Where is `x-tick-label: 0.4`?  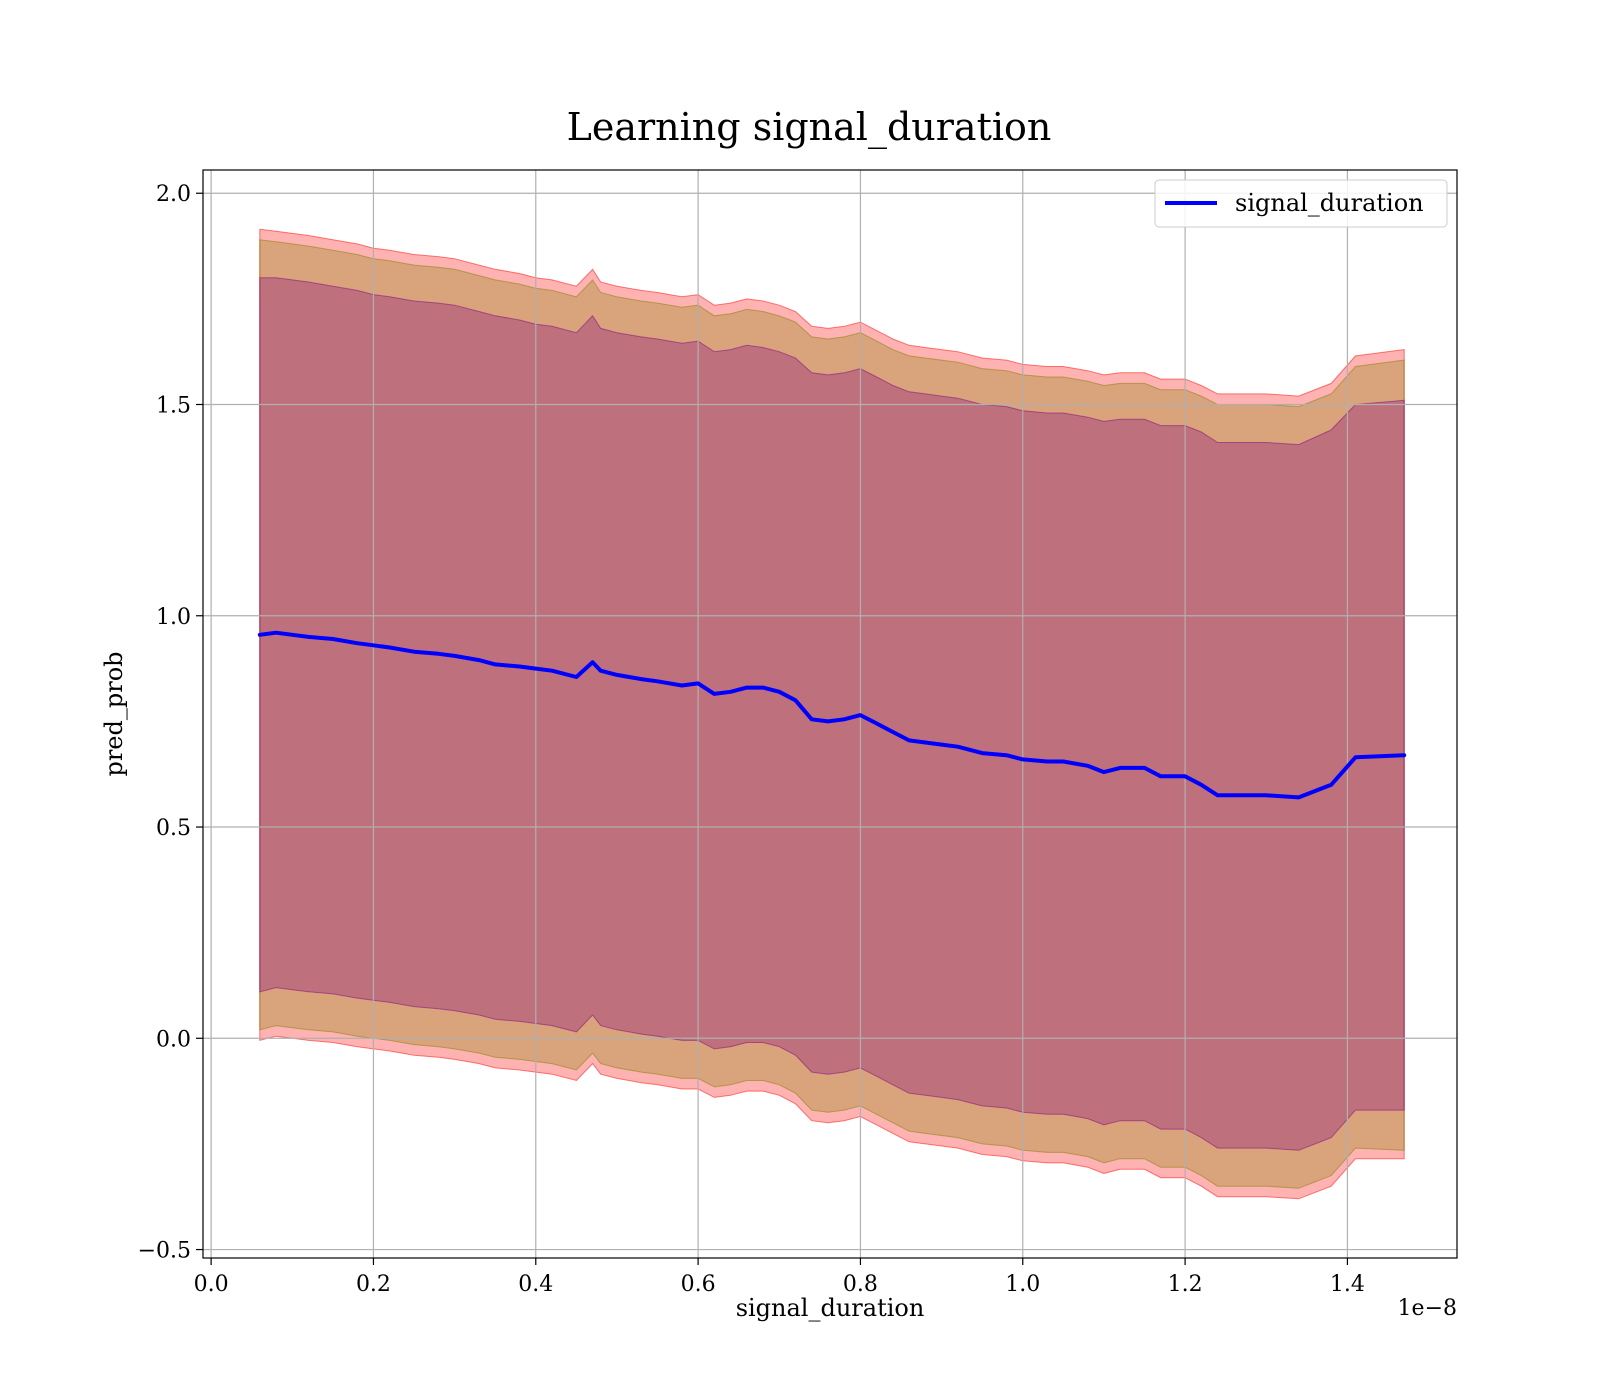
x-tick-label: 0.4 is located at coordinates (535, 1284).